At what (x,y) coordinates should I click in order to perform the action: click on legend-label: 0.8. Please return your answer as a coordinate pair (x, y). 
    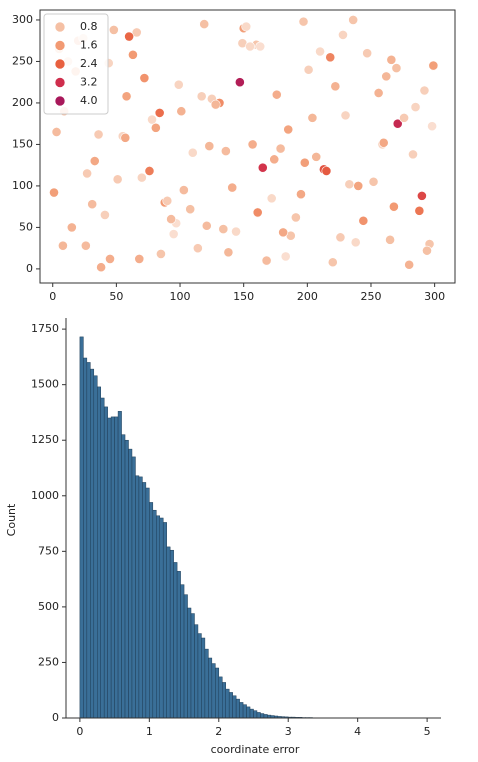
    Looking at the image, I should click on (89, 26).